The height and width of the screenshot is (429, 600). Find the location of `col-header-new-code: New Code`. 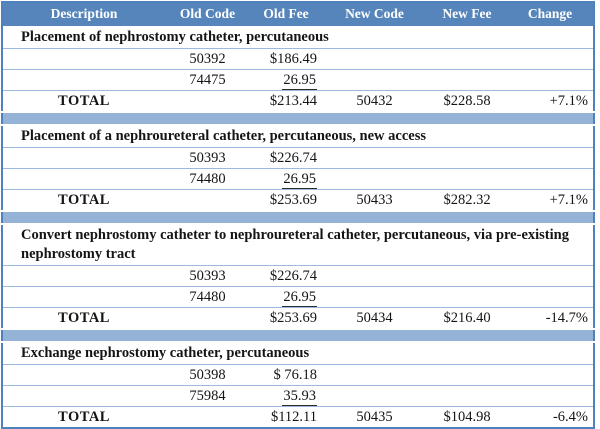

col-header-new-code: New Code is located at coordinates (374, 14).